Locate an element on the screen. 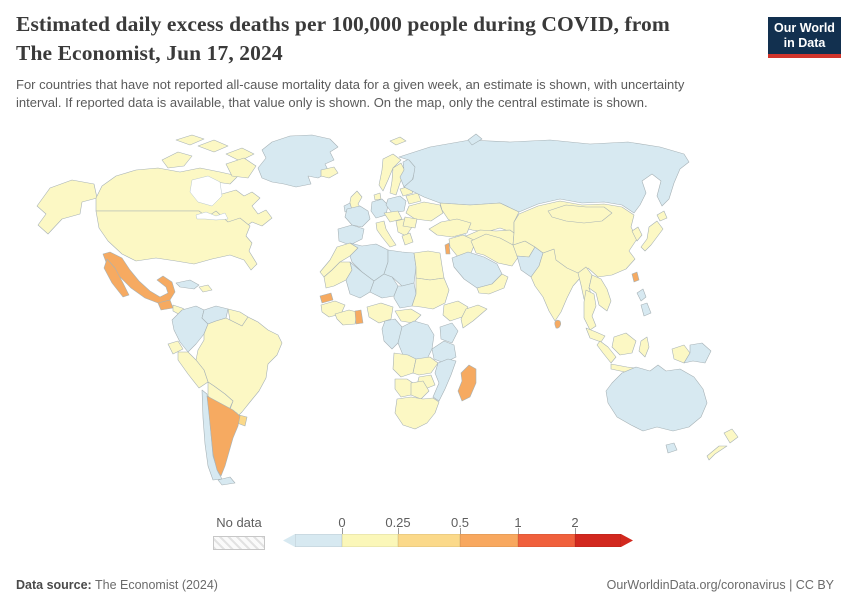  country-egypt is located at coordinates (429, 265).